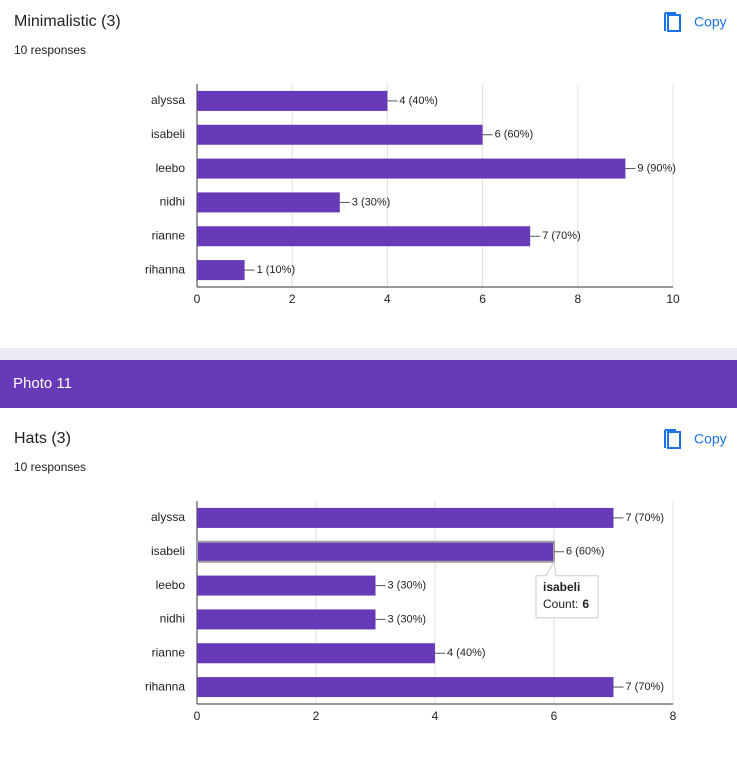  I want to click on tooltip-count: Count: 6, so click(566, 604).